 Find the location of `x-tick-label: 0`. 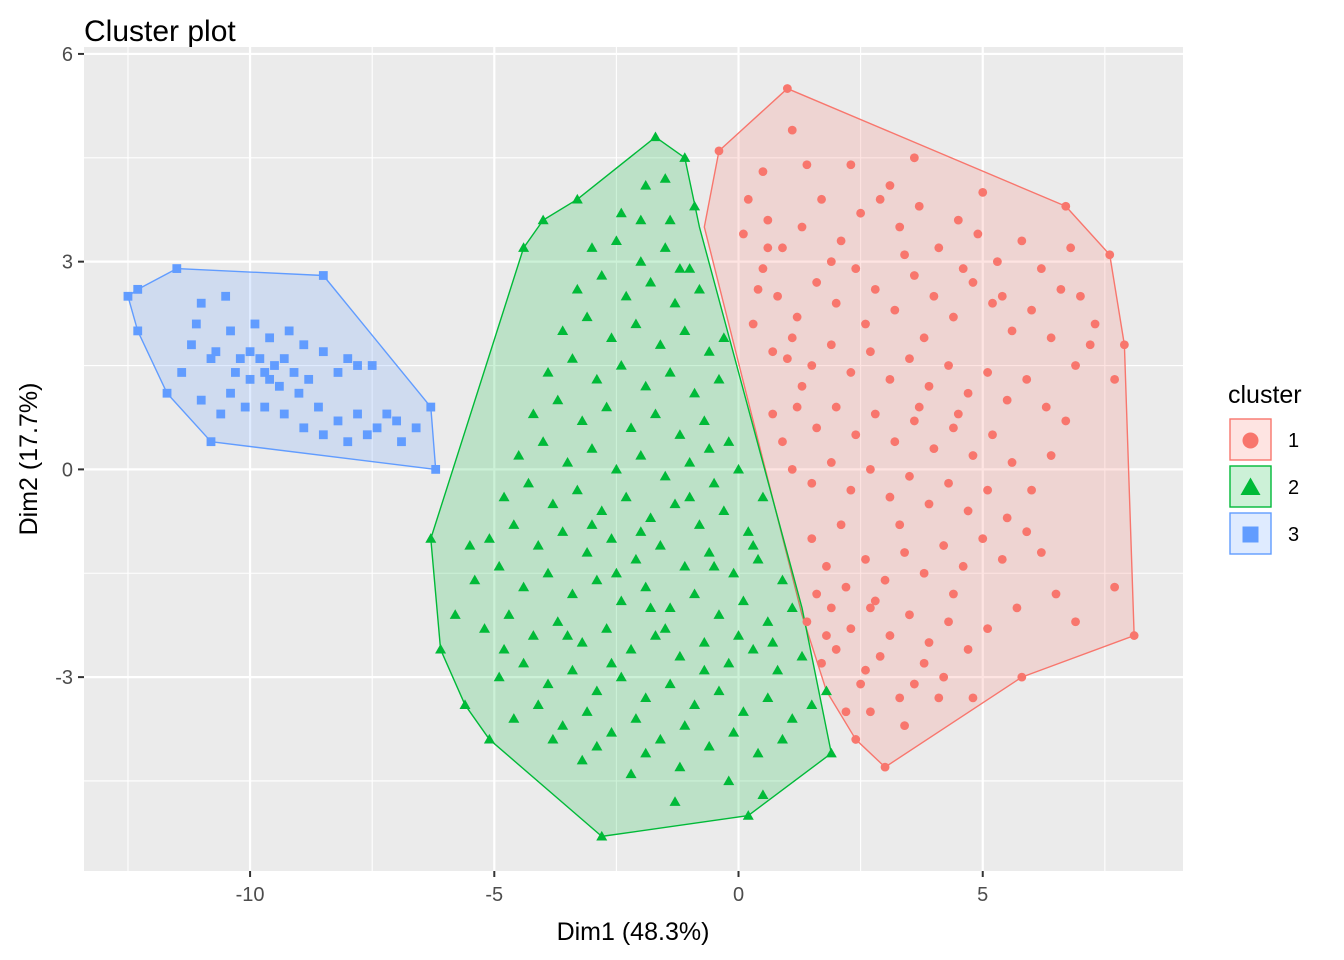

x-tick-label: 0 is located at coordinates (738, 895).